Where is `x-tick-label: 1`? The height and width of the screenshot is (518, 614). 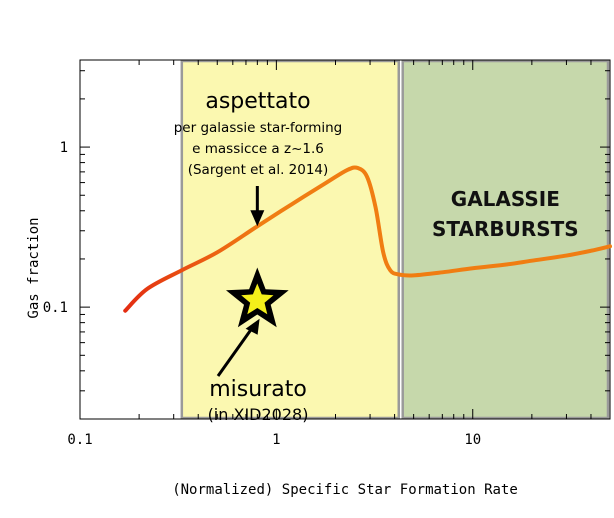
x-tick-label: 1 is located at coordinates (276, 440).